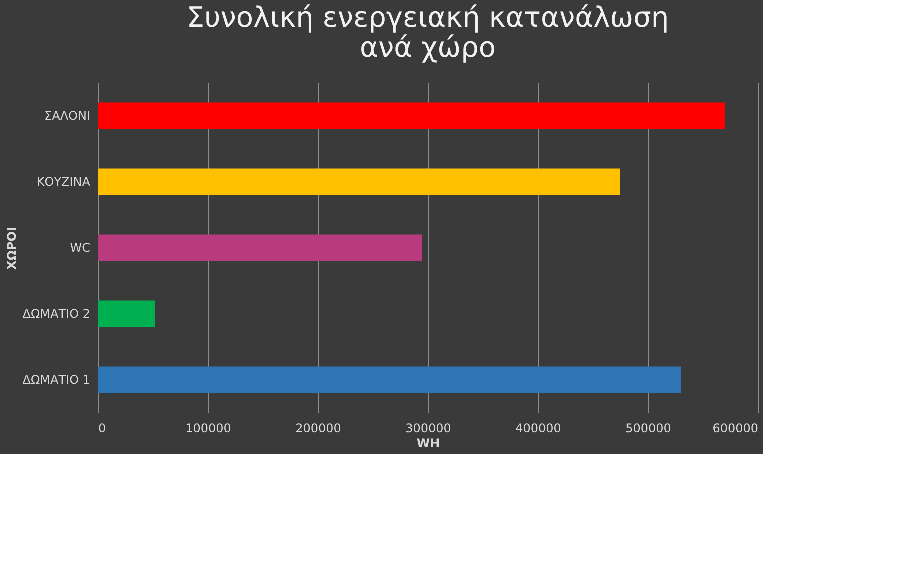 Image resolution: width=912 pixels, height=575 pixels. I want to click on chart-title: Συνολική ενεργειακή κατανάλωση ανά χώρο, so click(428, 32).